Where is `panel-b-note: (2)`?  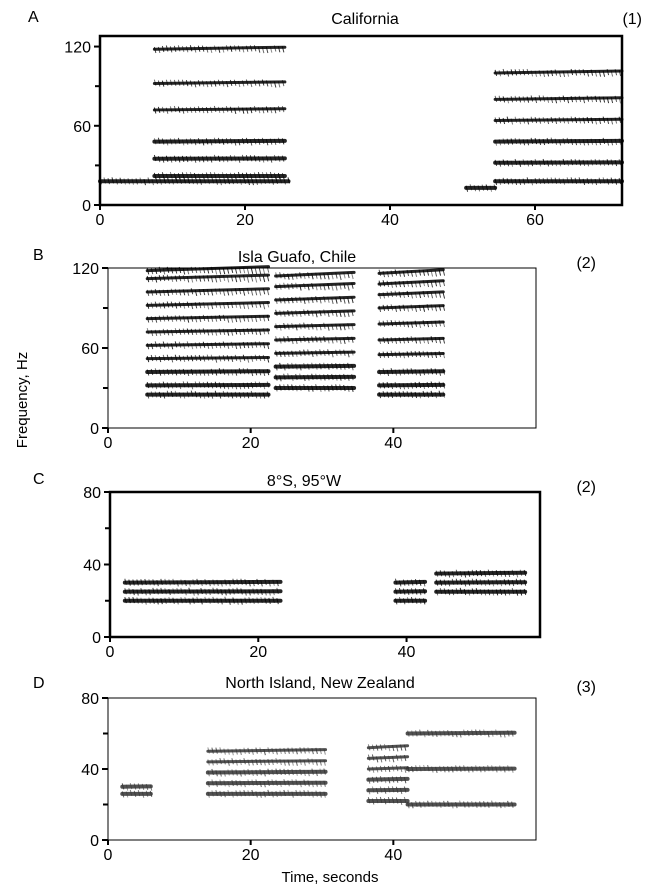
panel-b-note: (2) is located at coordinates (586, 263).